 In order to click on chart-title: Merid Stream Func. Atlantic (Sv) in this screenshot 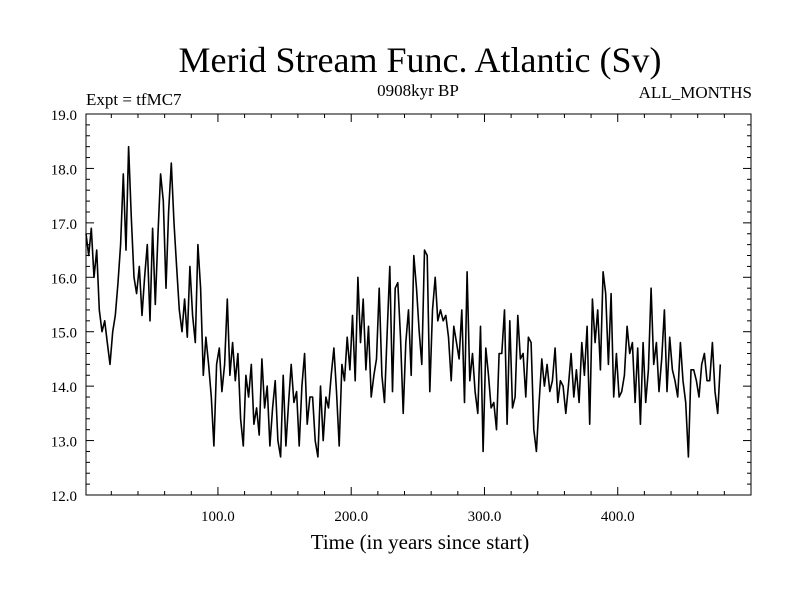, I will do `click(420, 60)`.